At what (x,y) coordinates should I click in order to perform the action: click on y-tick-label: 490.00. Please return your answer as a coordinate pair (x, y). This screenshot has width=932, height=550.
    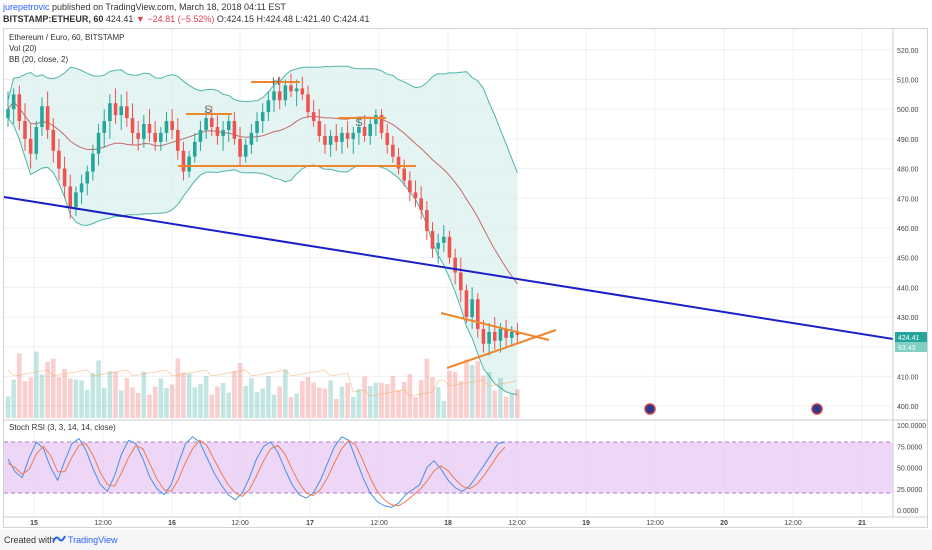
    Looking at the image, I should click on (908, 140).